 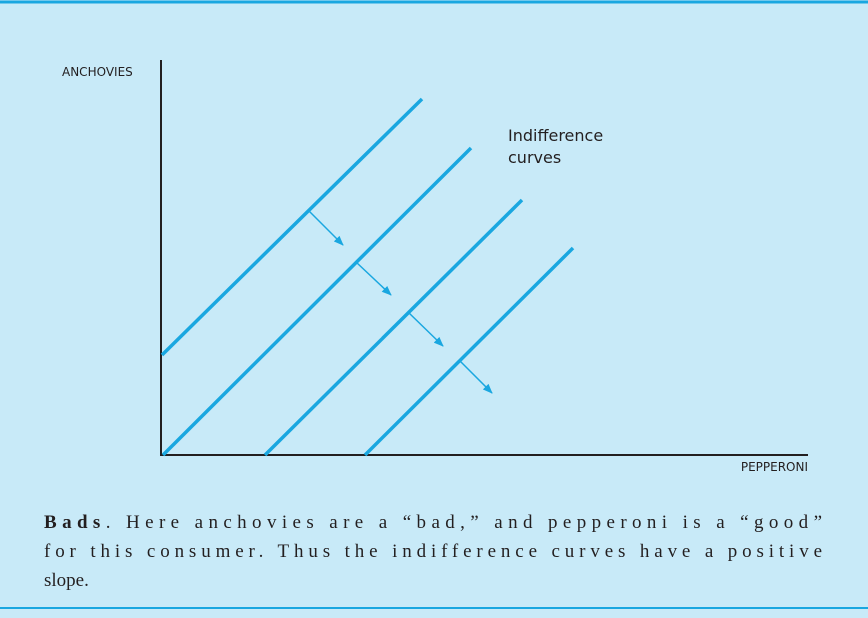 What do you see at coordinates (97, 72) in the screenshot?
I see `y-axis-label: ANCHOVIES` at bounding box center [97, 72].